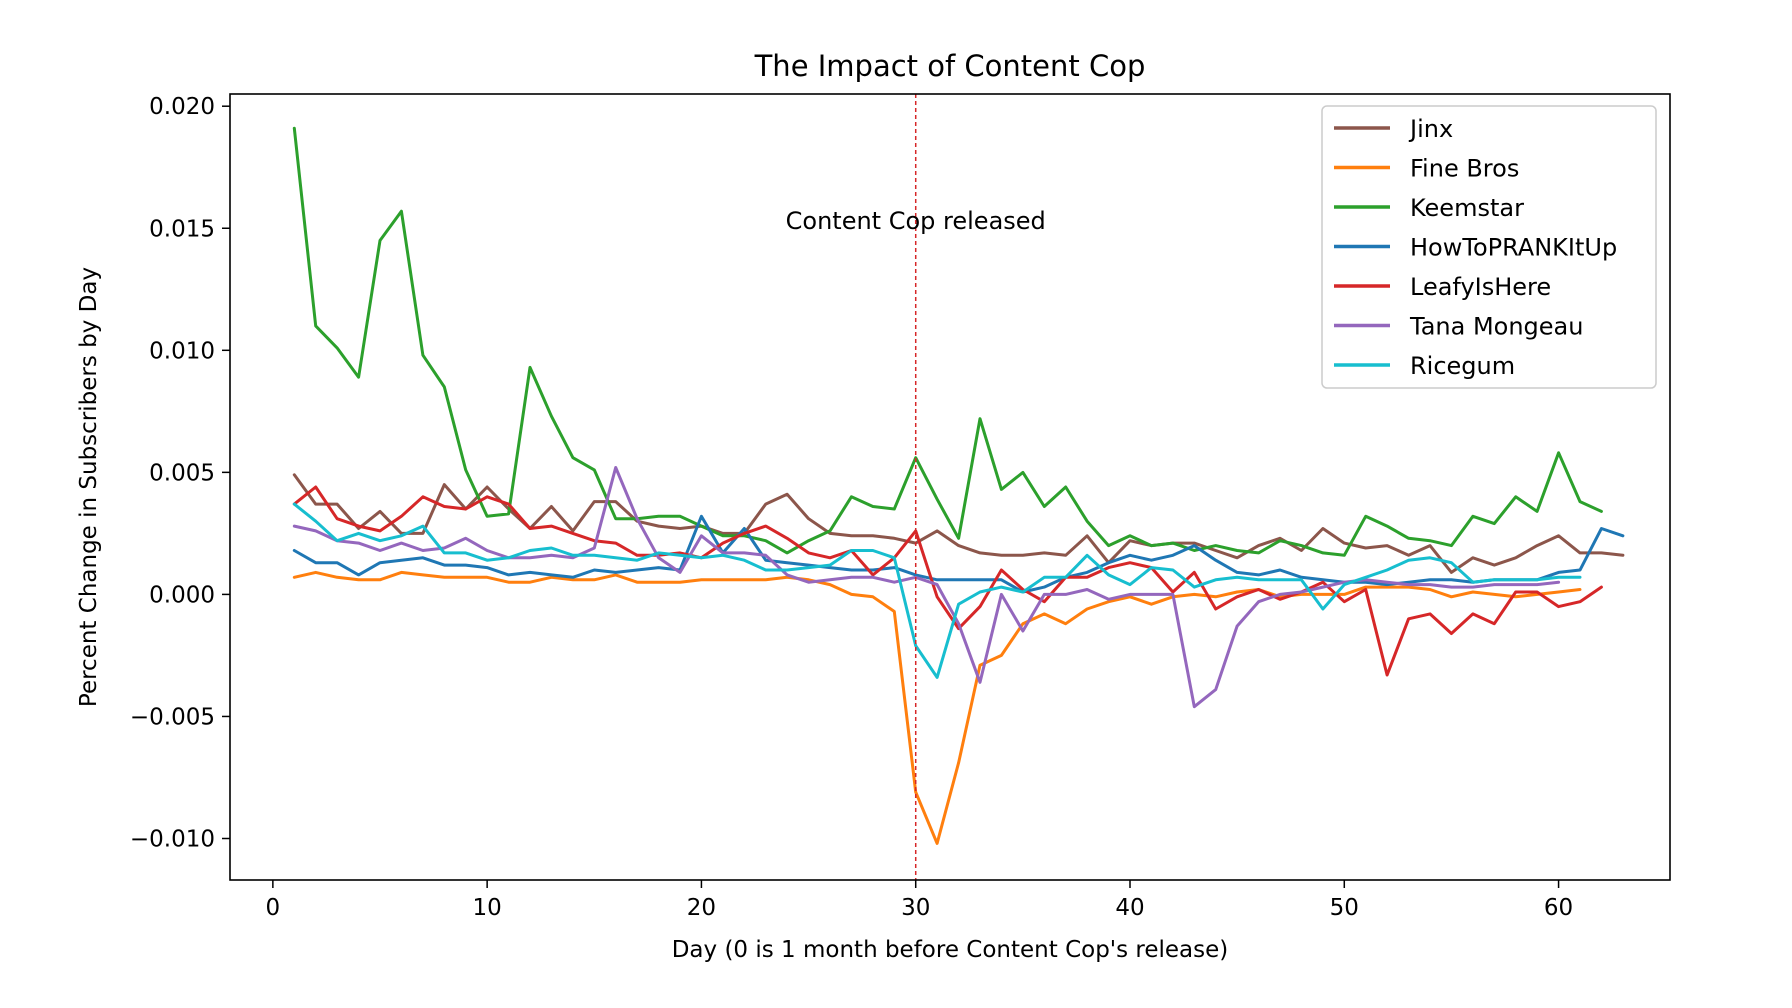 This screenshot has height=1008, width=1792. I want to click on x-tick-label: 30, so click(915, 908).